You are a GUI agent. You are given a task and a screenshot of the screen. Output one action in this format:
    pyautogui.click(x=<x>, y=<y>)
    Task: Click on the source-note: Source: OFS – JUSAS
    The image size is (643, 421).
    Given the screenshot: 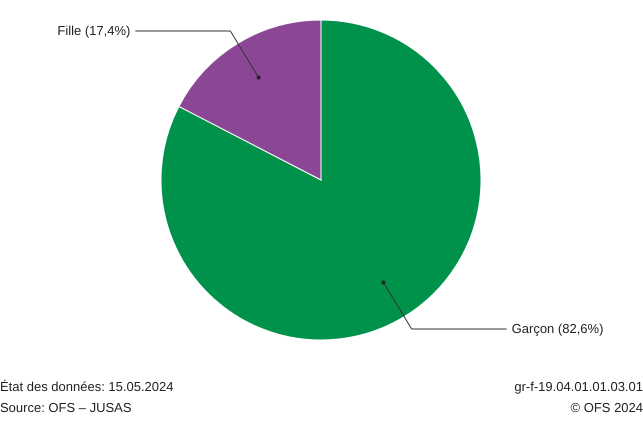 What is the action you would take?
    pyautogui.click(x=66, y=407)
    